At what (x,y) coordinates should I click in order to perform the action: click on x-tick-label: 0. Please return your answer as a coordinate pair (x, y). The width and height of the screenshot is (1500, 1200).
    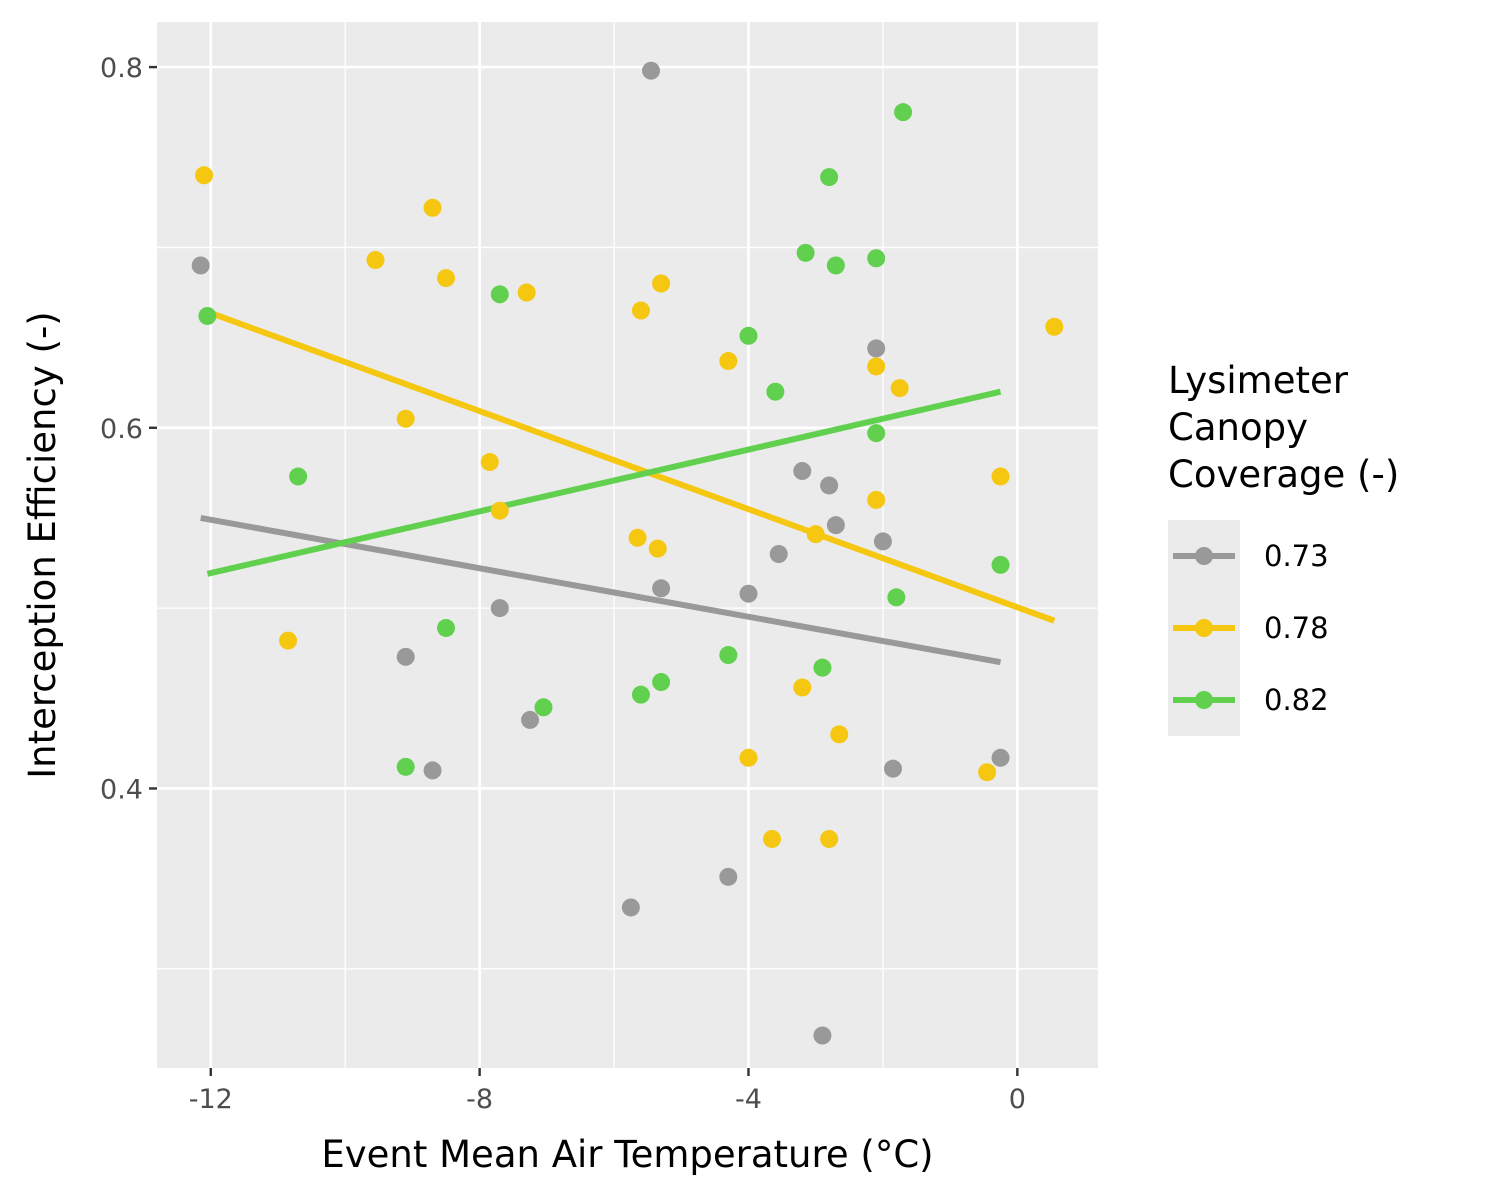
    Looking at the image, I should click on (1017, 1099).